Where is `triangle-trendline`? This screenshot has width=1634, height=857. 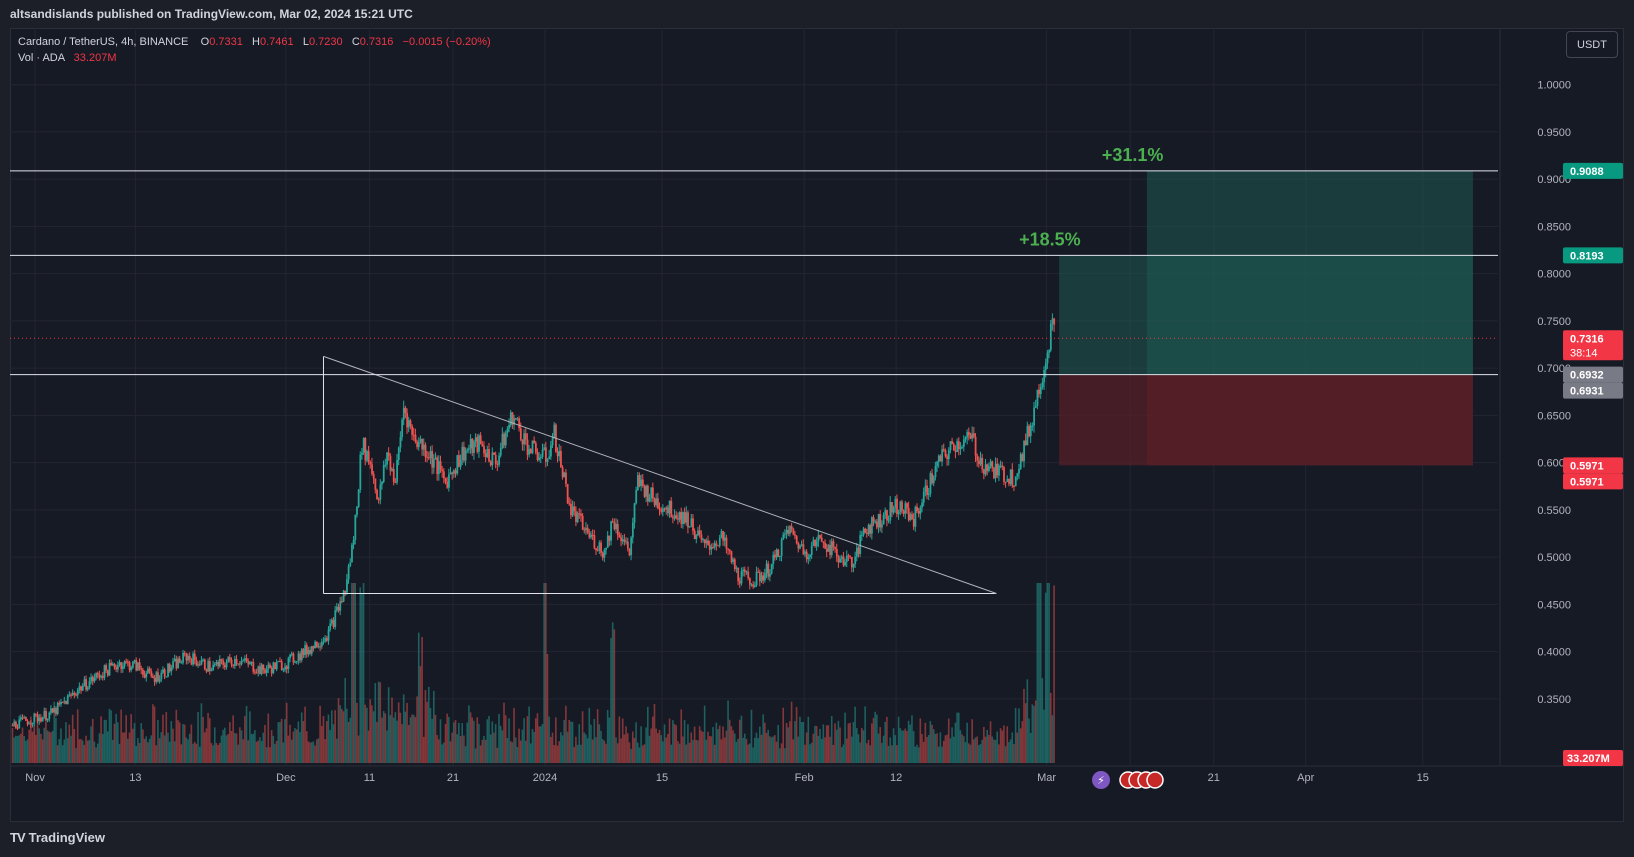
triangle-trendline is located at coordinates (660, 474).